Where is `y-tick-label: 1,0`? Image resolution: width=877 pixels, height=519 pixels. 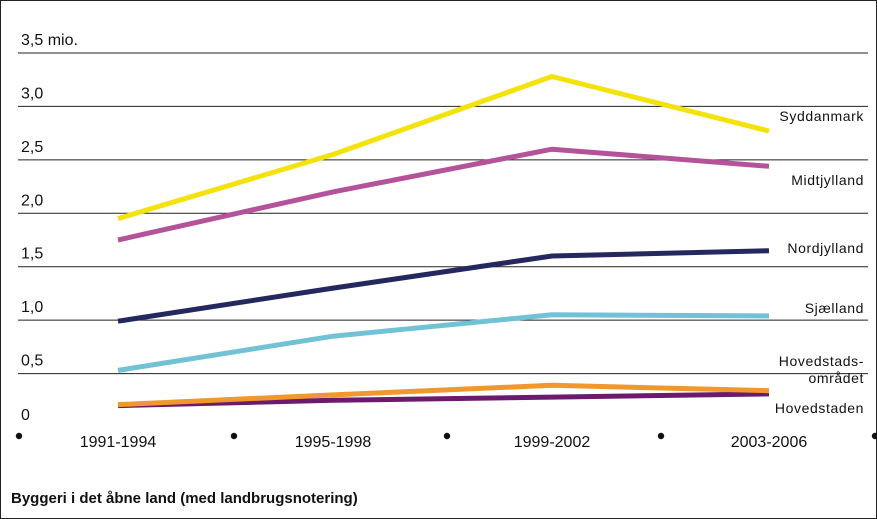
y-tick-label: 1,0 is located at coordinates (32, 307).